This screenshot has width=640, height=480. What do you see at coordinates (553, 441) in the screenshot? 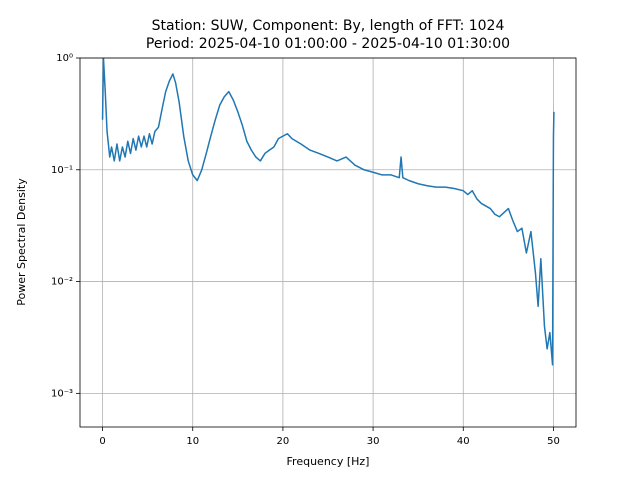
I see `x-tick-label: 50` at bounding box center [553, 441].